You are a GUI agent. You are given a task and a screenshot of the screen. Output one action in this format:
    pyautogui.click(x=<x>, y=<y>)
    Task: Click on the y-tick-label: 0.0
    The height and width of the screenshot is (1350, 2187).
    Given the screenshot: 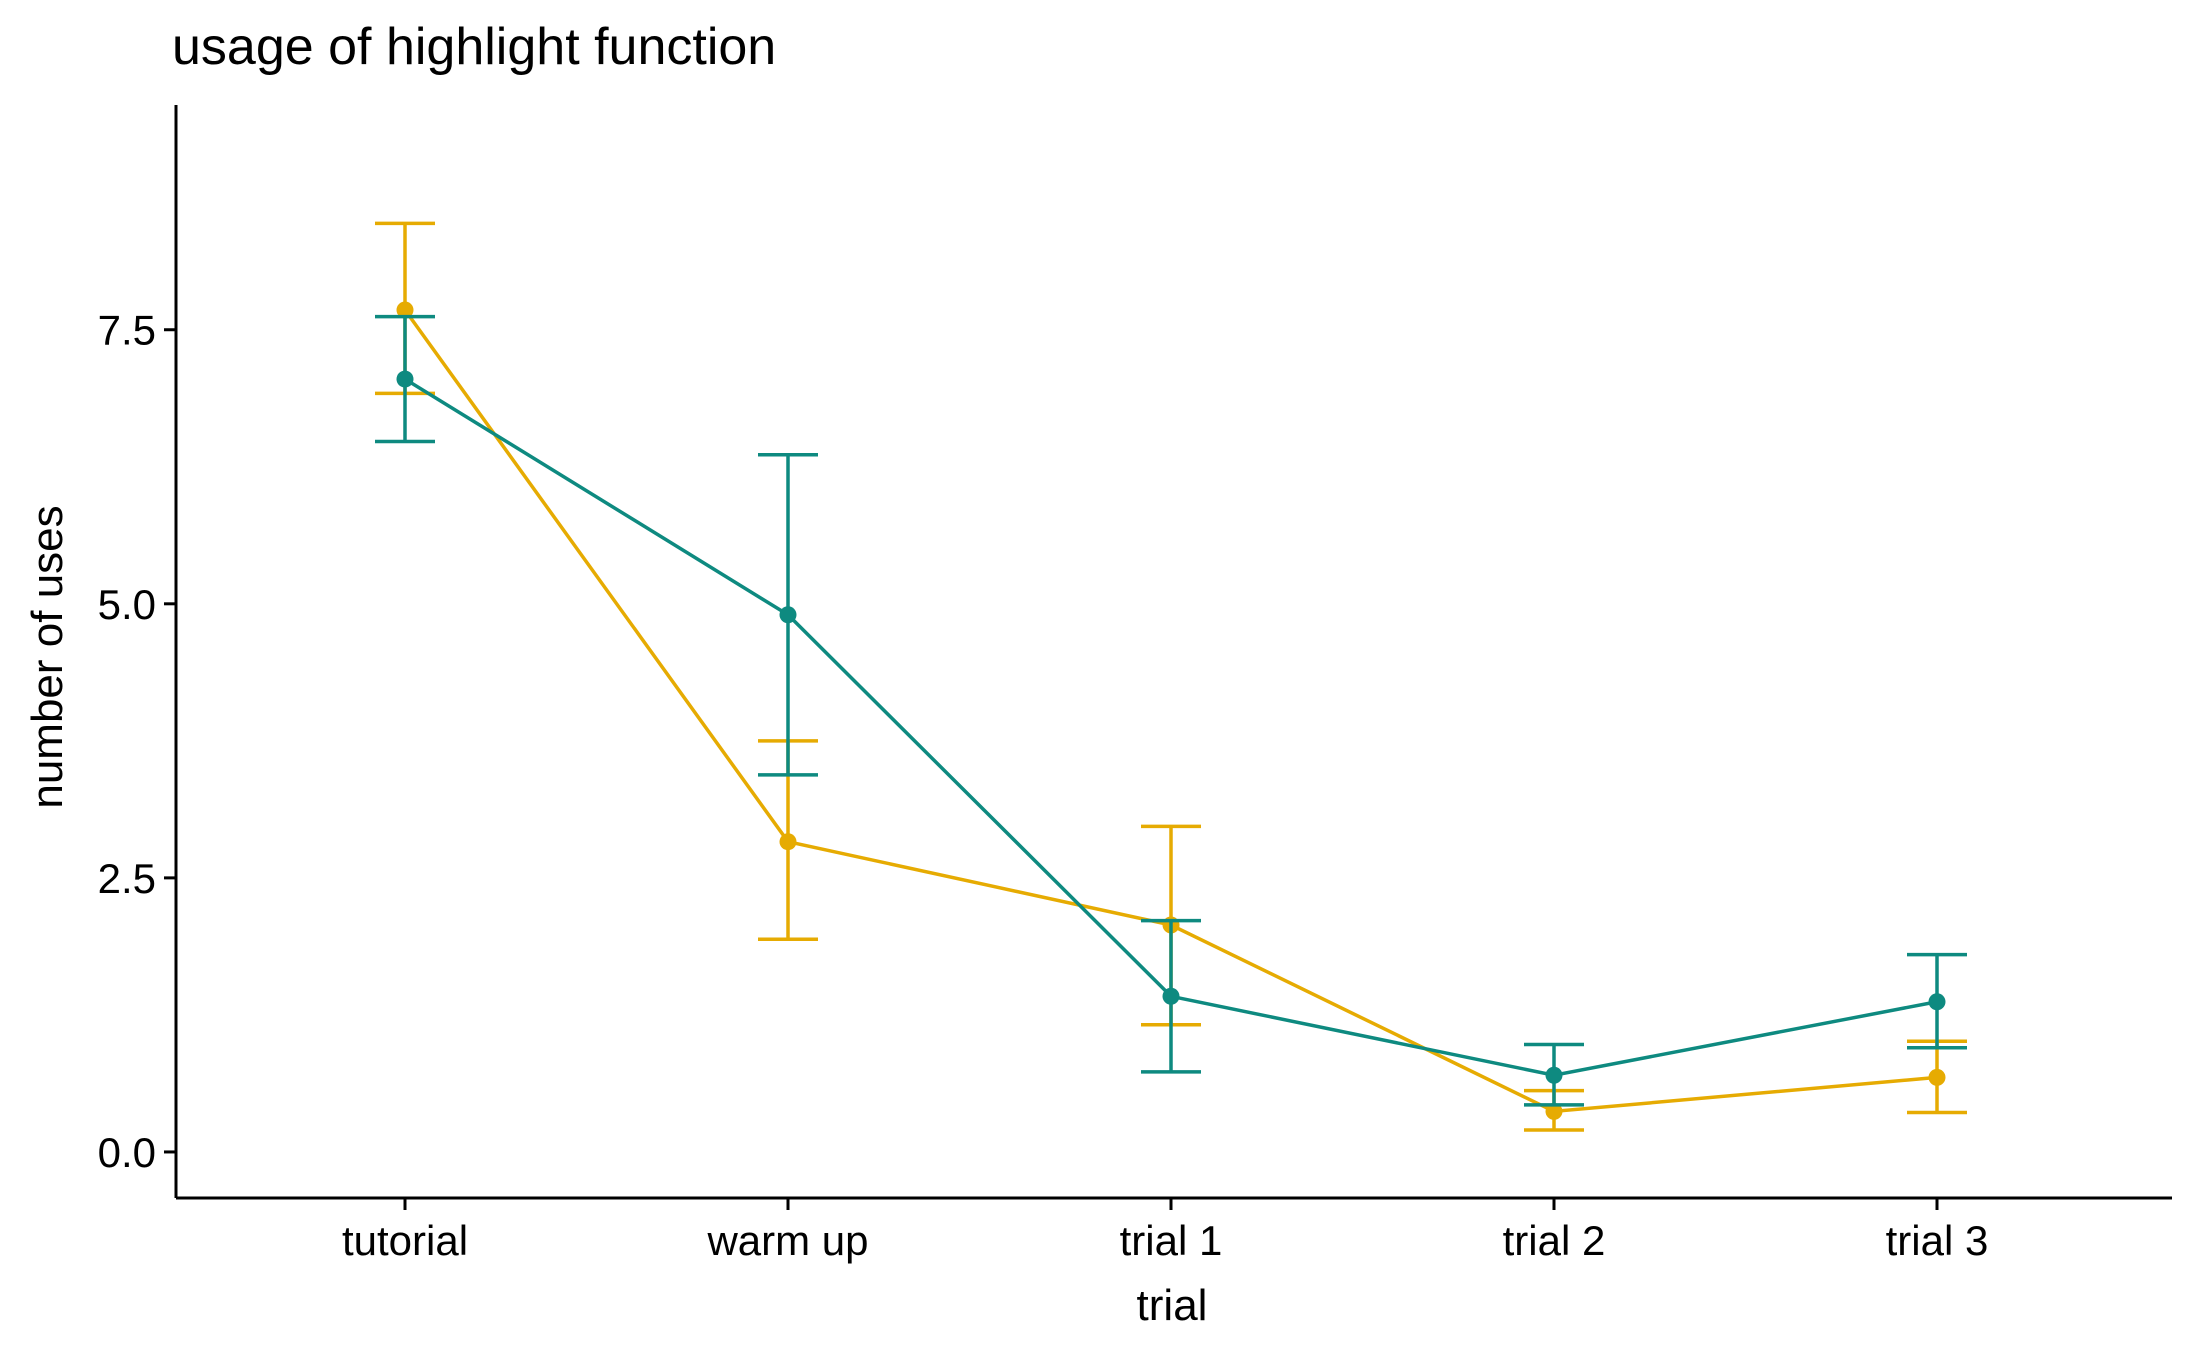 What is the action you would take?
    pyautogui.click(x=127, y=1152)
    